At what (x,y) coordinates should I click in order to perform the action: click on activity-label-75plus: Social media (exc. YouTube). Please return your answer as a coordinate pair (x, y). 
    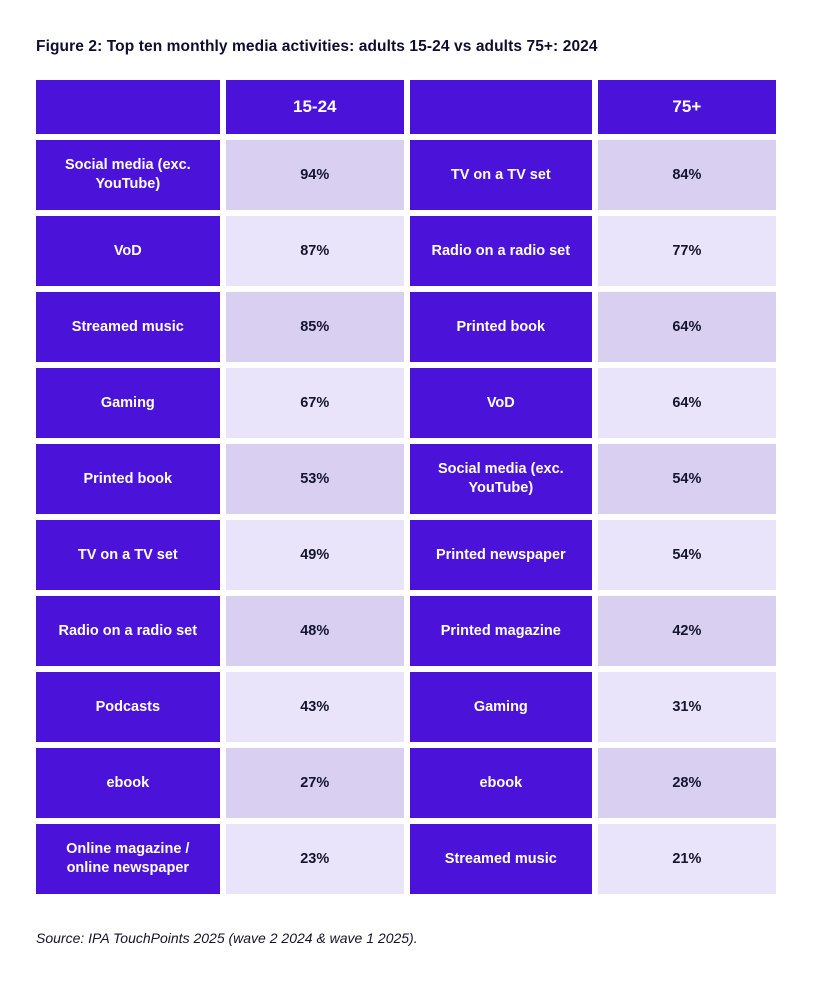
    Looking at the image, I should click on (500, 479).